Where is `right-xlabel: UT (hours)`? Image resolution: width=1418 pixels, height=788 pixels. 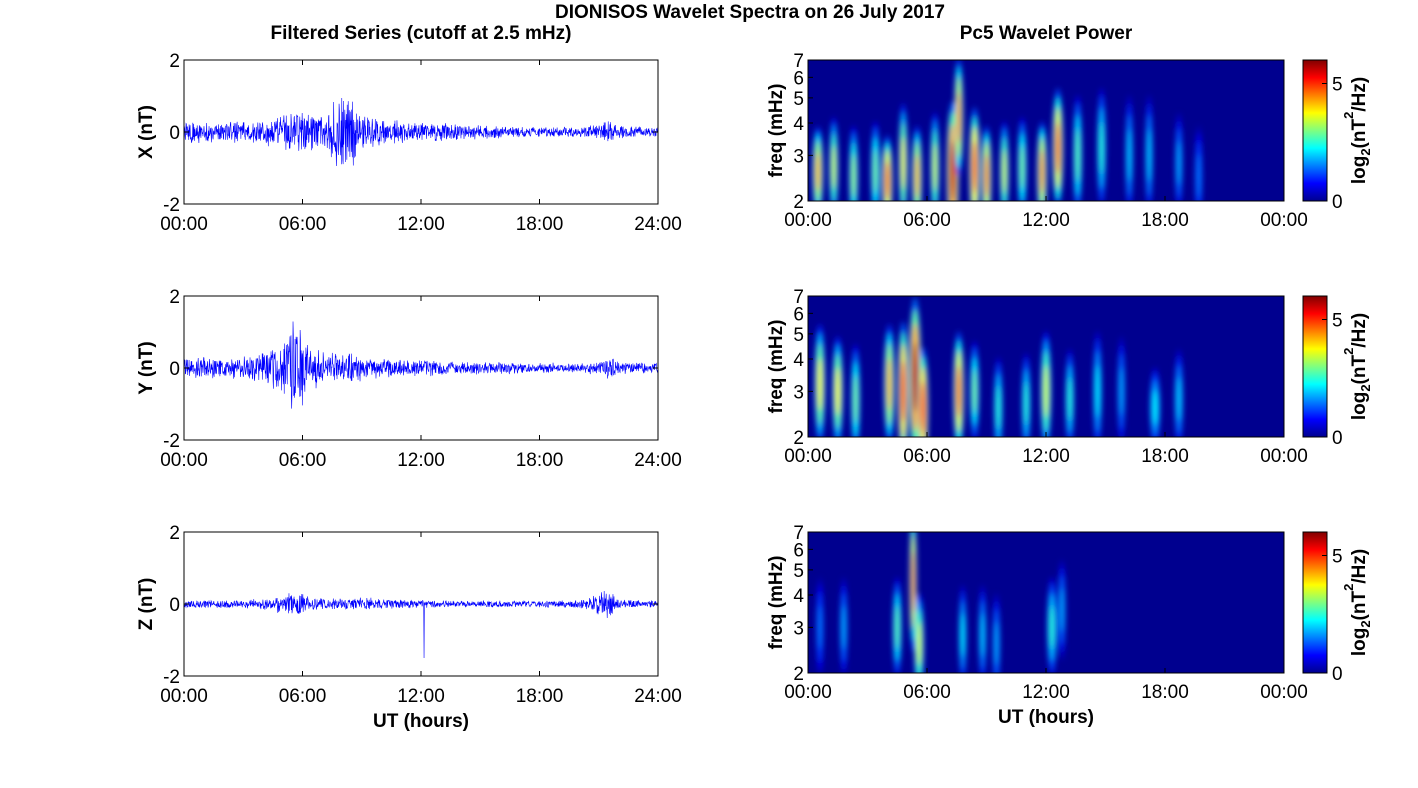 right-xlabel: UT (hours) is located at coordinates (1046, 717).